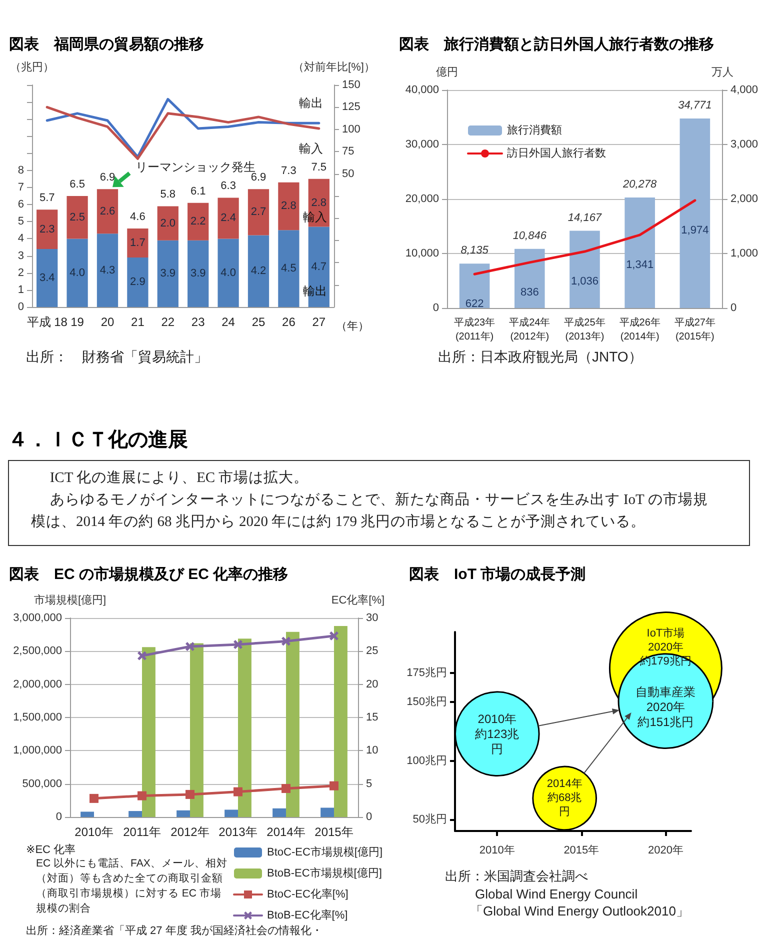 Image resolution: width=761 pixels, height=941 pixels. I want to click on total-label: 6.1, so click(198, 191).